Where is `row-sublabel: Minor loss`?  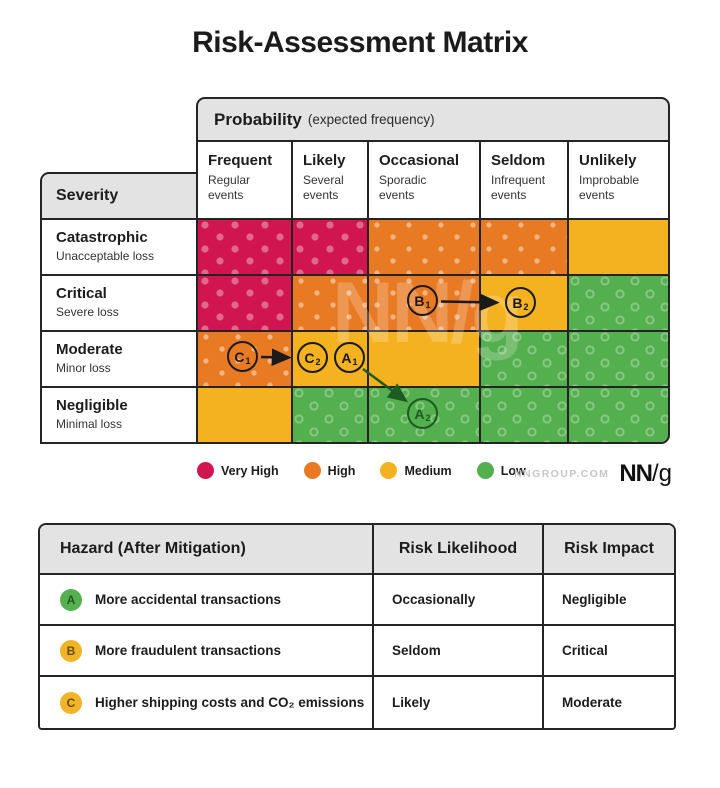
row-sublabel: Minor loss is located at coordinates (83, 368).